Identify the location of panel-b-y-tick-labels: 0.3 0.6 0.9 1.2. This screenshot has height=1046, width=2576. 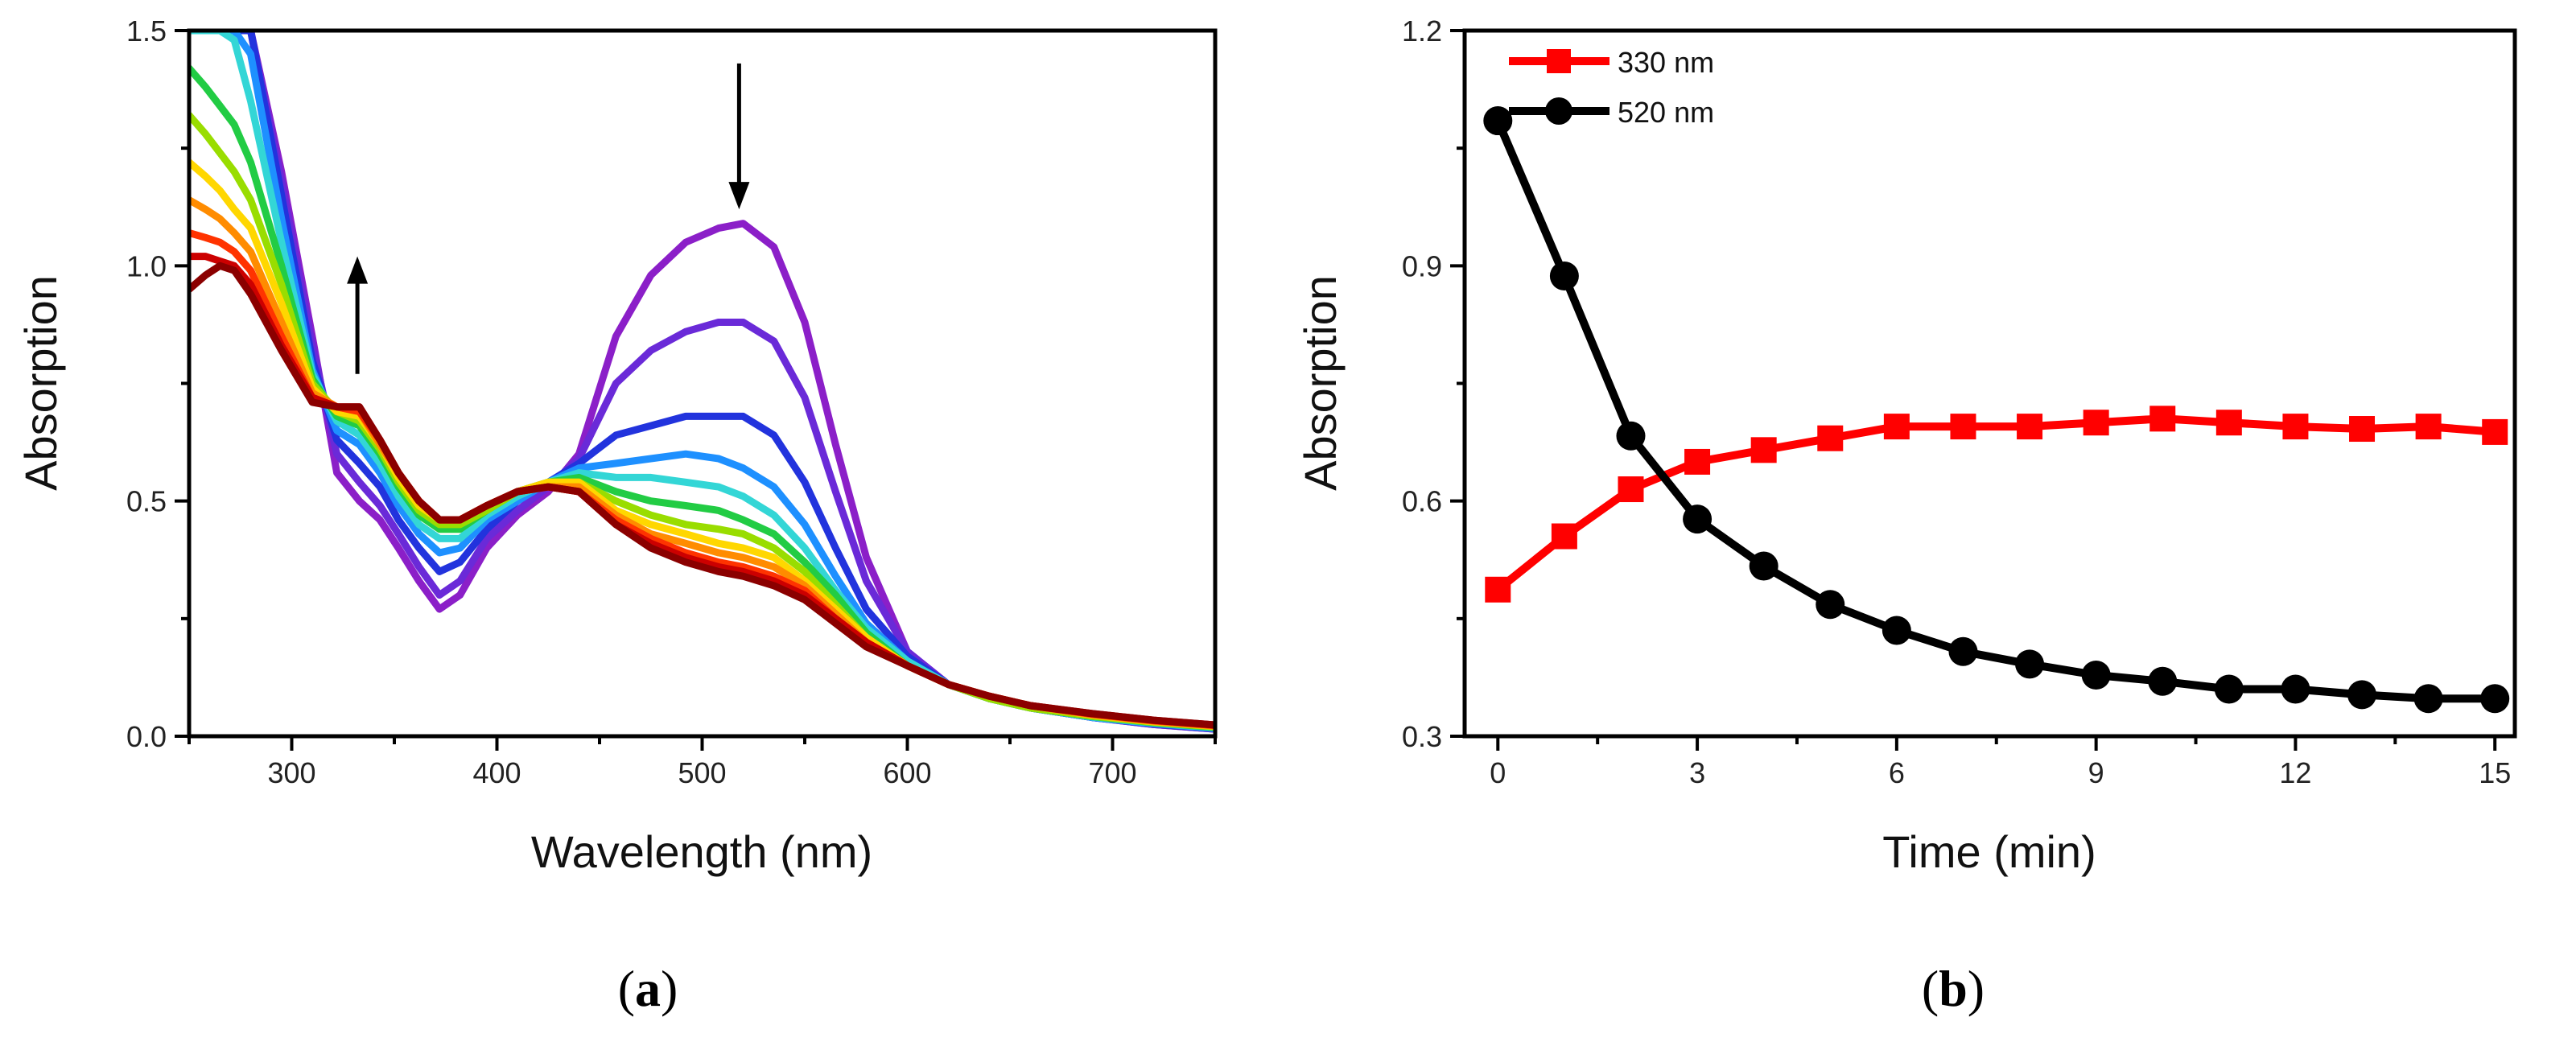
(1422, 383).